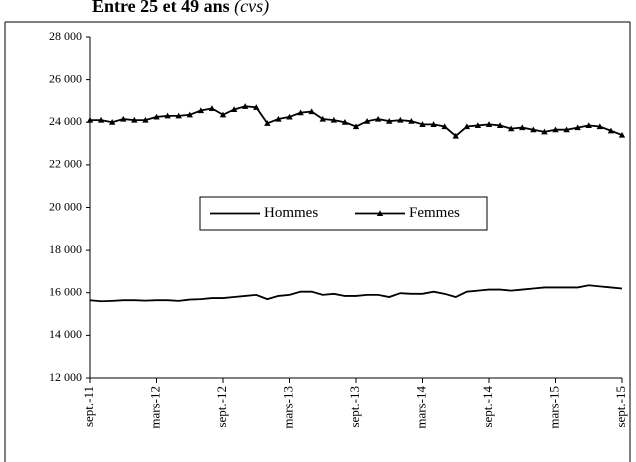 This screenshot has width=636, height=462. Describe the element at coordinates (88, 406) in the screenshot. I see `x-tick-label: sept.-11` at that location.